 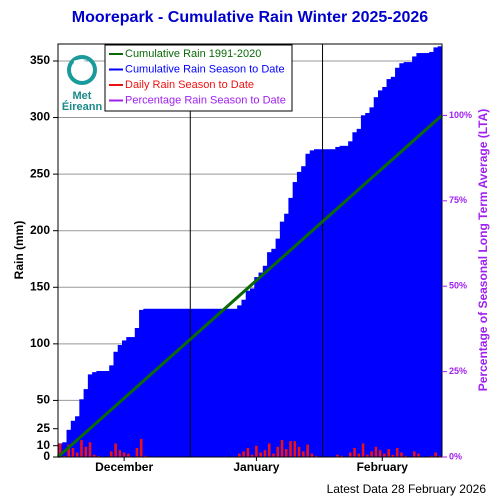 What do you see at coordinates (82, 96) in the screenshot?
I see `logo-text: Met` at bounding box center [82, 96].